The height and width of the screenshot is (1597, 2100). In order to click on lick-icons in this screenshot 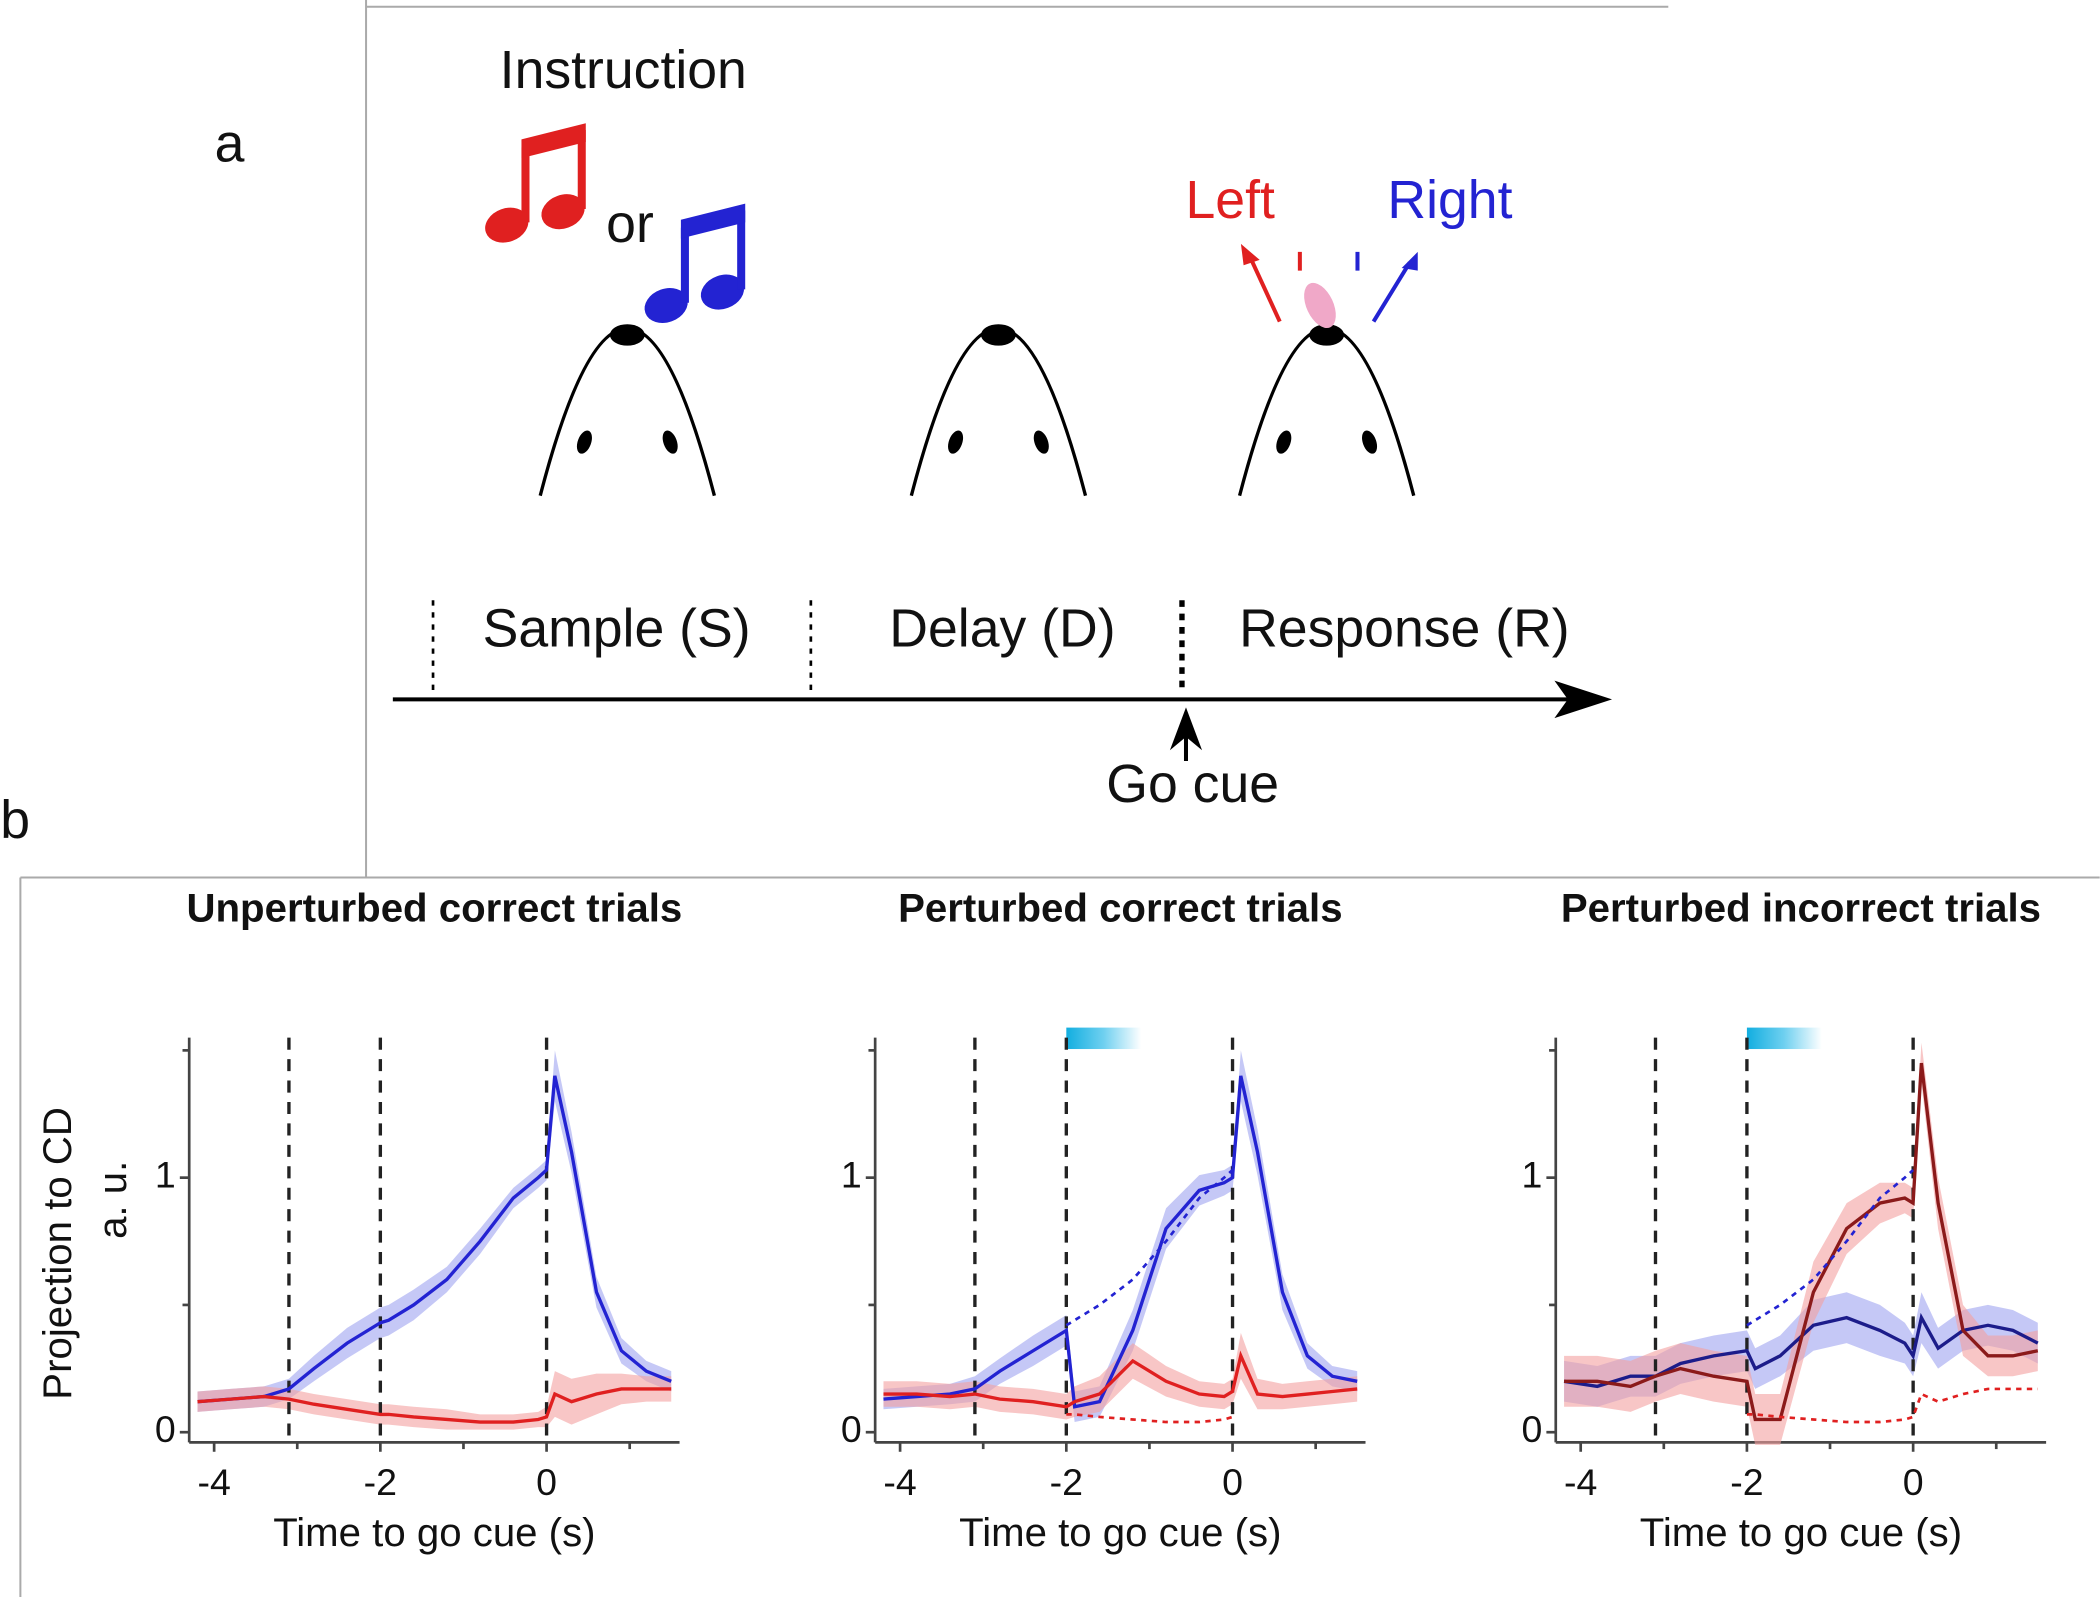, I will do `click(1329, 286)`.